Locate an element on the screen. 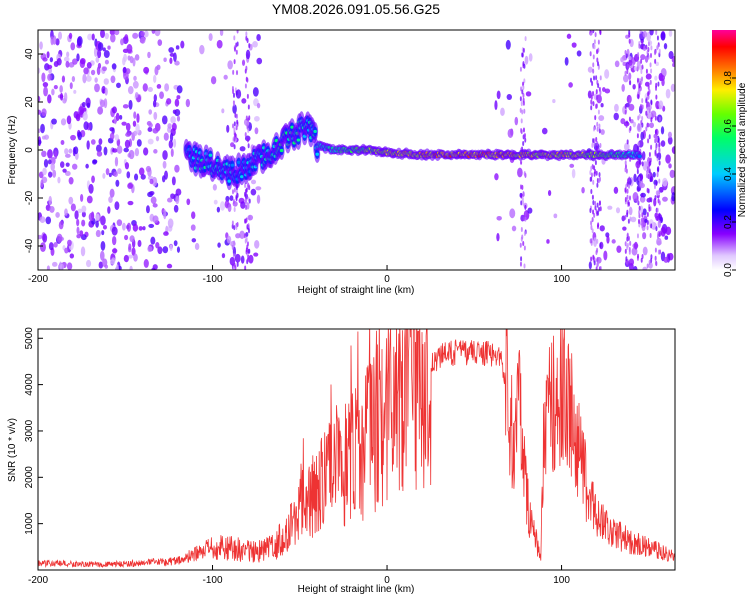 The width and height of the screenshot is (750, 600). snr-y-tick-label: 4000 is located at coordinates (29, 384).